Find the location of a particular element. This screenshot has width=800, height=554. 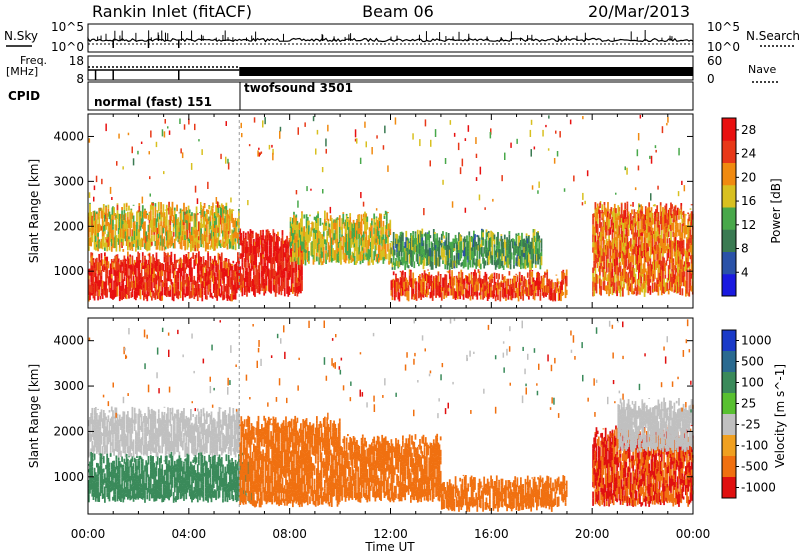

freq-label-1: Freq. is located at coordinates (33, 60).